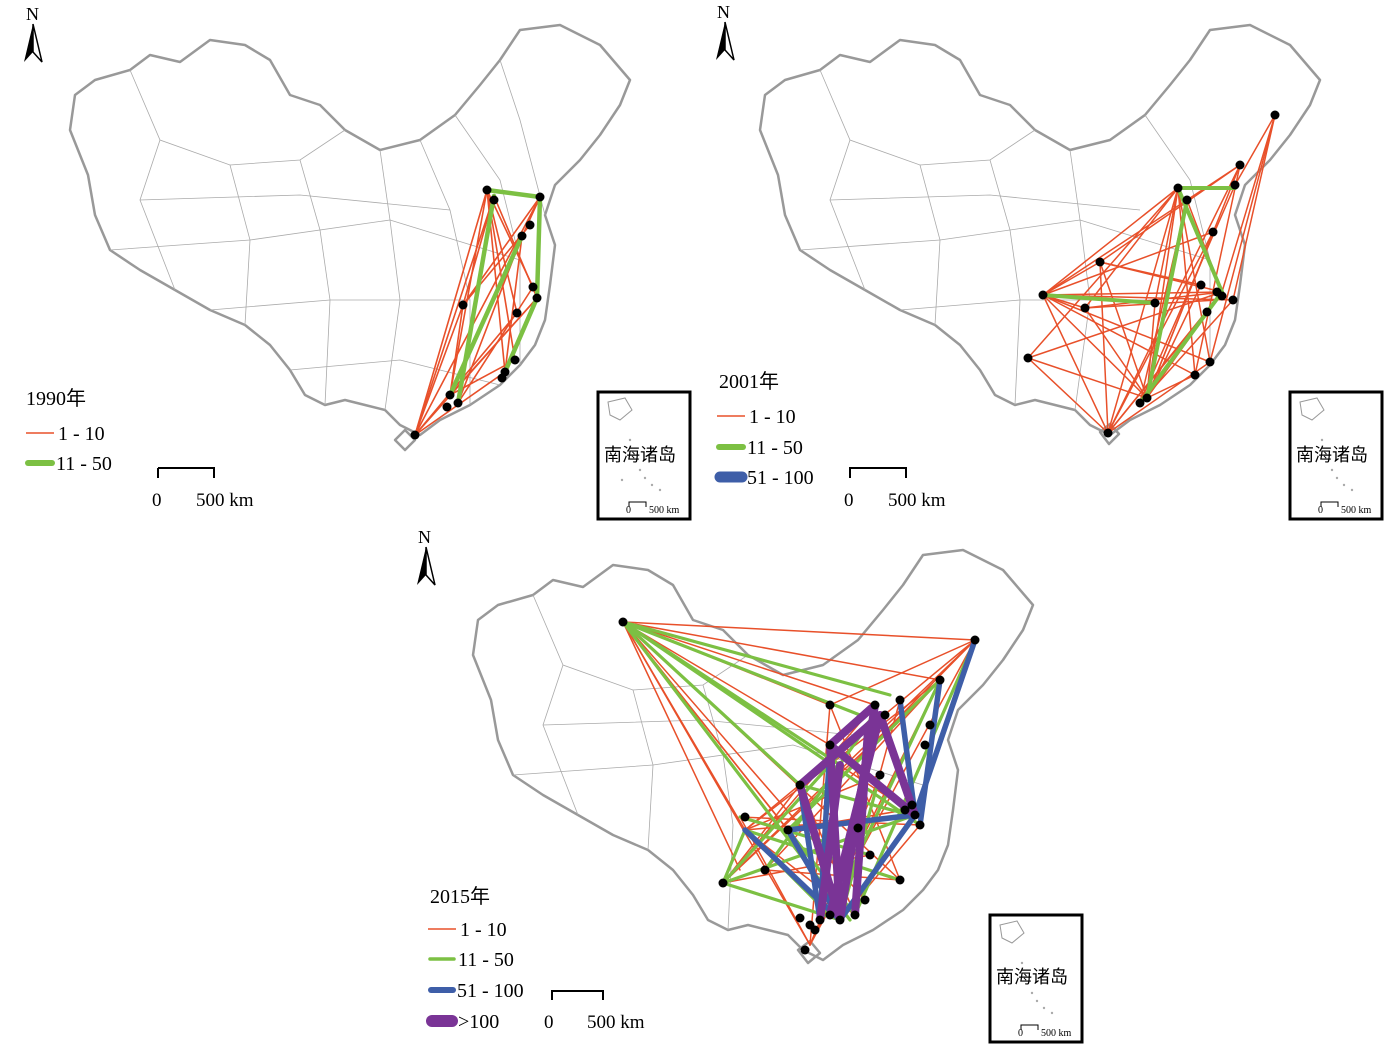  I want to click on legend-2015: 2015年 1 - 10 11 - 50 51 - 100 >100, so click(475, 959).